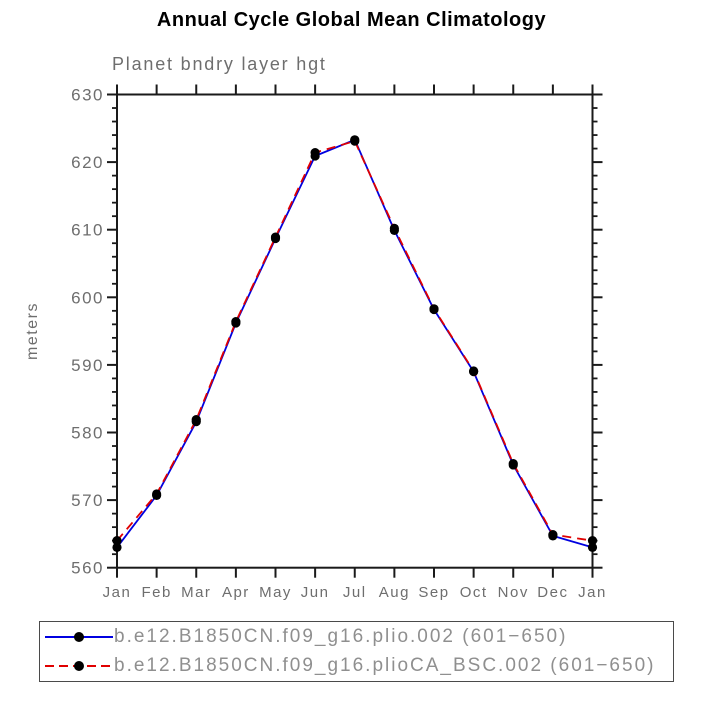 Image resolution: width=703 pixels, height=704 pixels. Describe the element at coordinates (87, 162) in the screenshot. I see `y-tick-label: 620` at that location.